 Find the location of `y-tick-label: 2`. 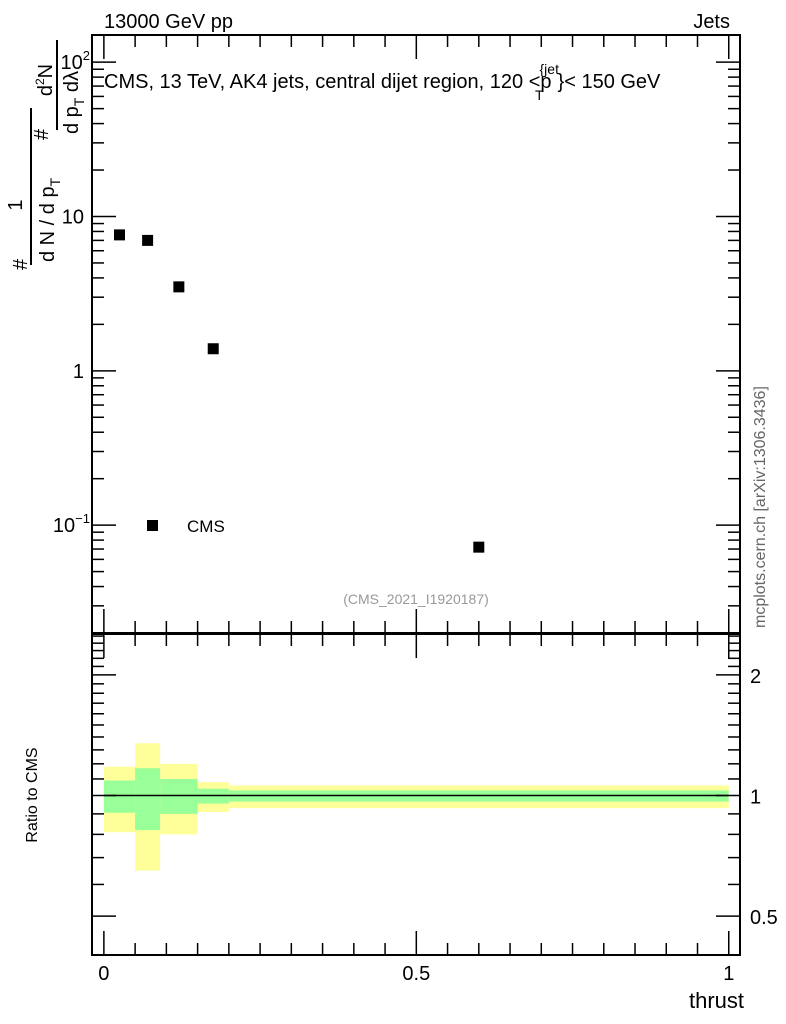

y-tick-label: 2 is located at coordinates (755, 677).